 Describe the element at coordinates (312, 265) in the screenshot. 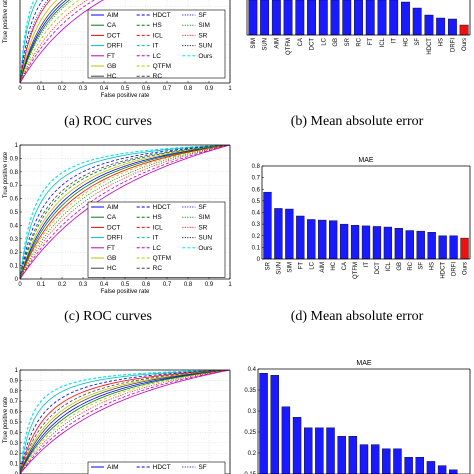

I see `x-tick-label-lc: LC` at that location.